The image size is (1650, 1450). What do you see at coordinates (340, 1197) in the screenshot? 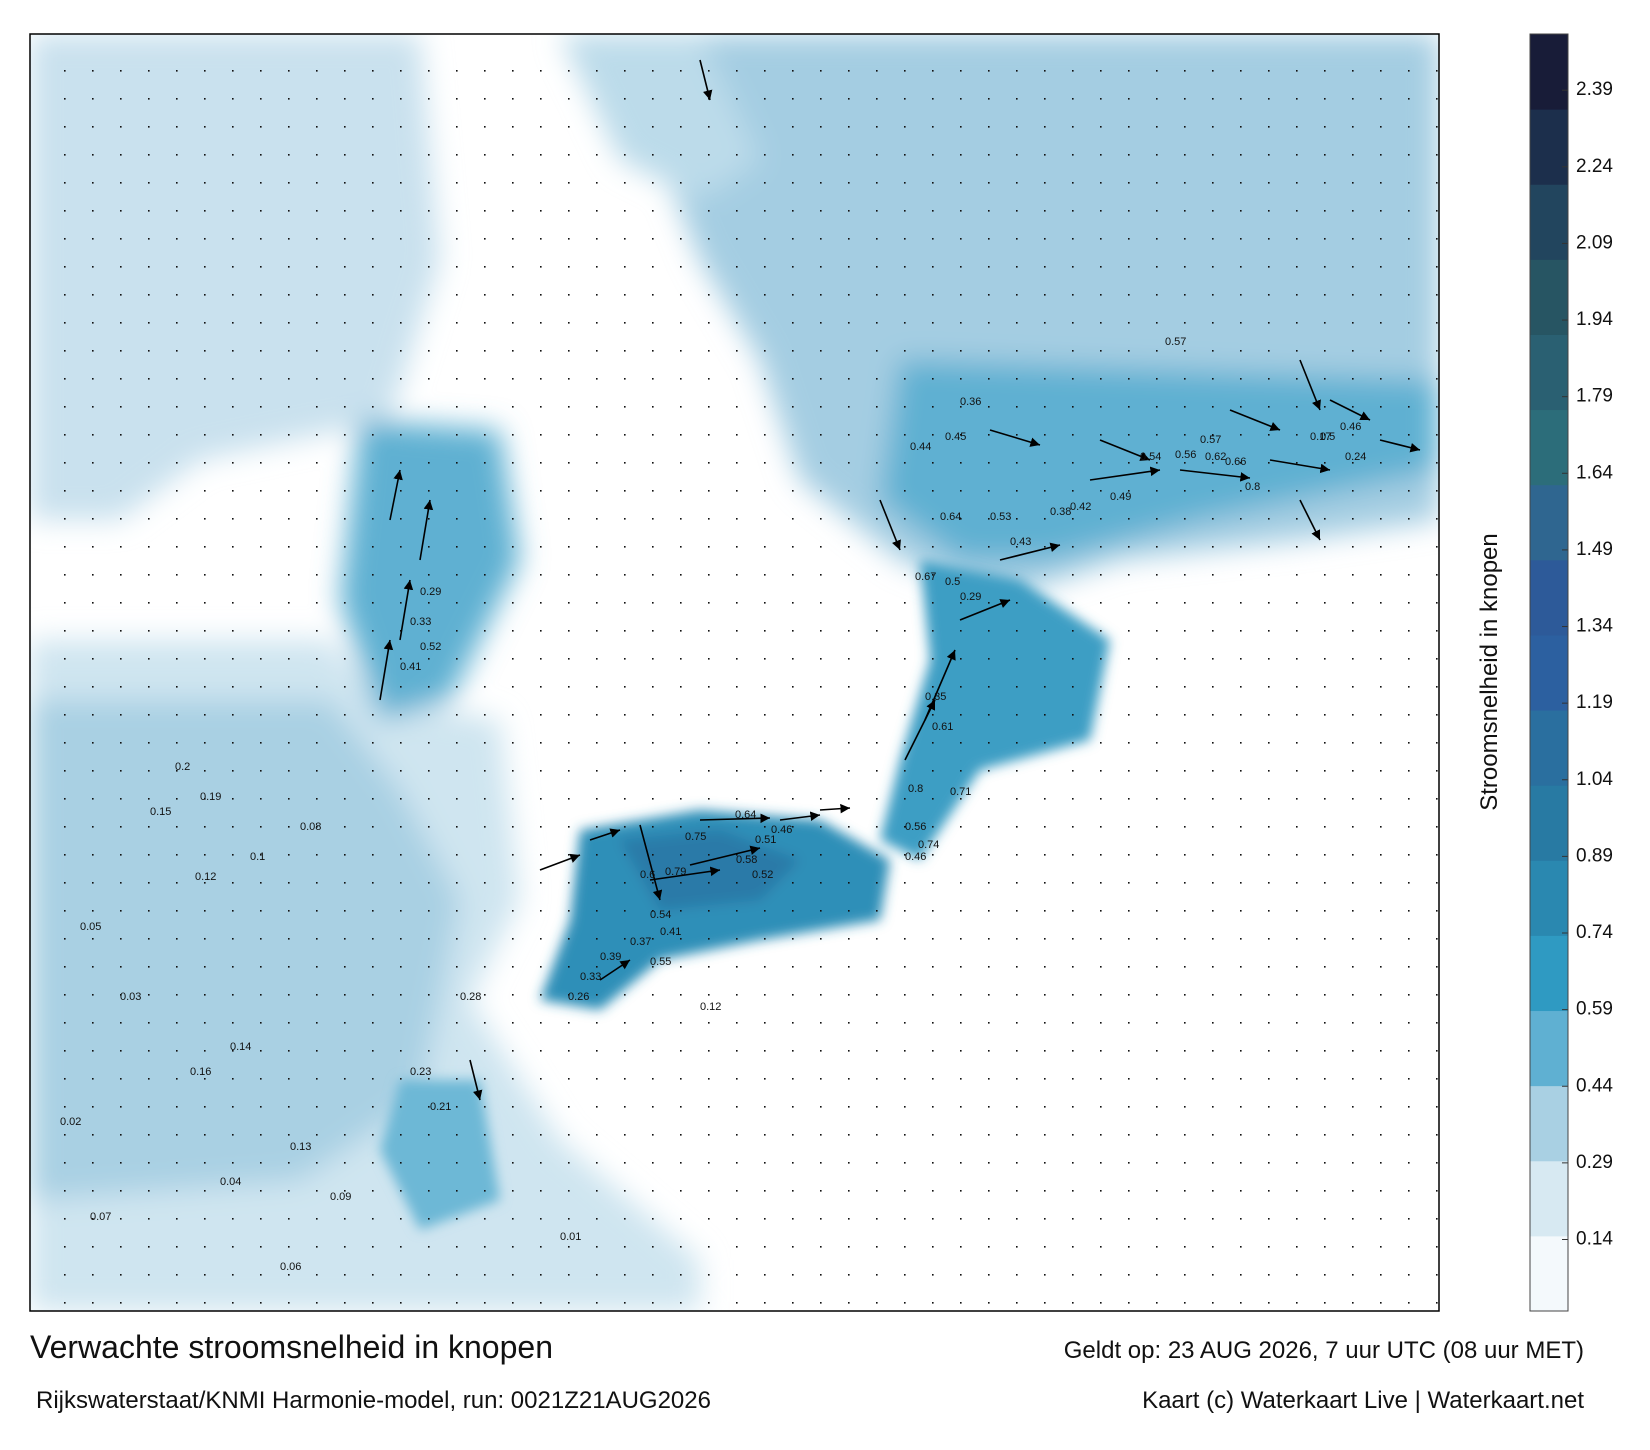
I see `speed-label: 0.09` at bounding box center [340, 1197].